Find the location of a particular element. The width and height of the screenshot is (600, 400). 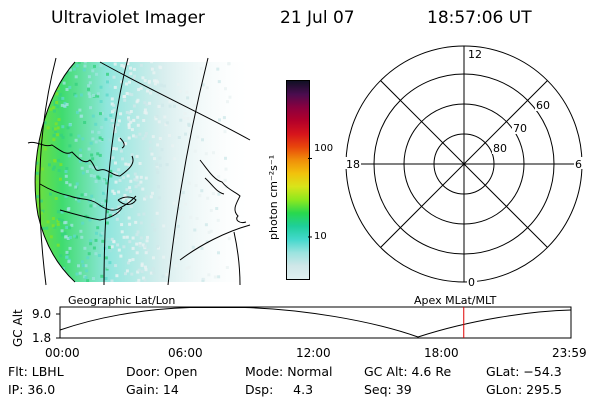

earth-limb is located at coordinates (55, 172).